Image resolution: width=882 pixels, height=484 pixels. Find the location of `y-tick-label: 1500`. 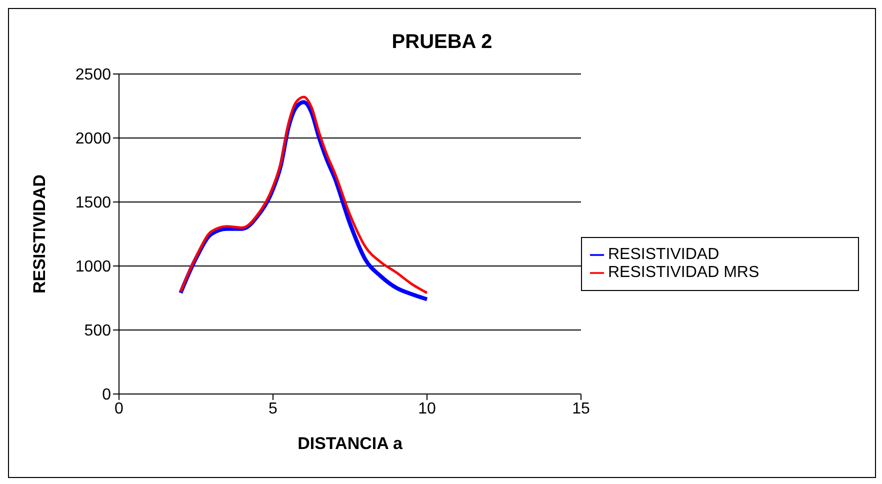

y-tick-label: 1500 is located at coordinates (93, 203).